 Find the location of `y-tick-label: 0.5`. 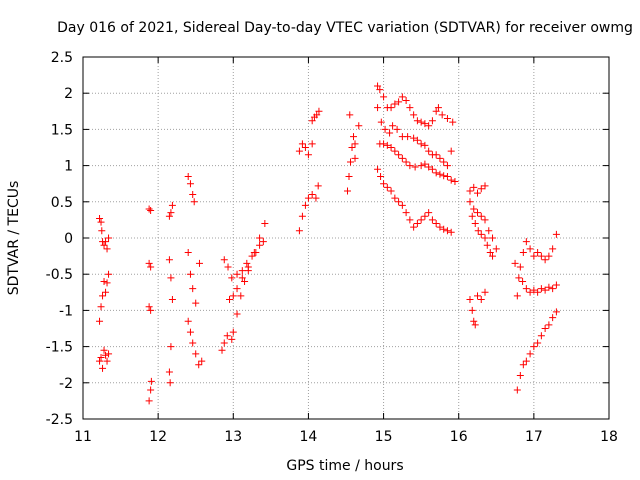

y-tick-label: 0.5 is located at coordinates (62, 203).